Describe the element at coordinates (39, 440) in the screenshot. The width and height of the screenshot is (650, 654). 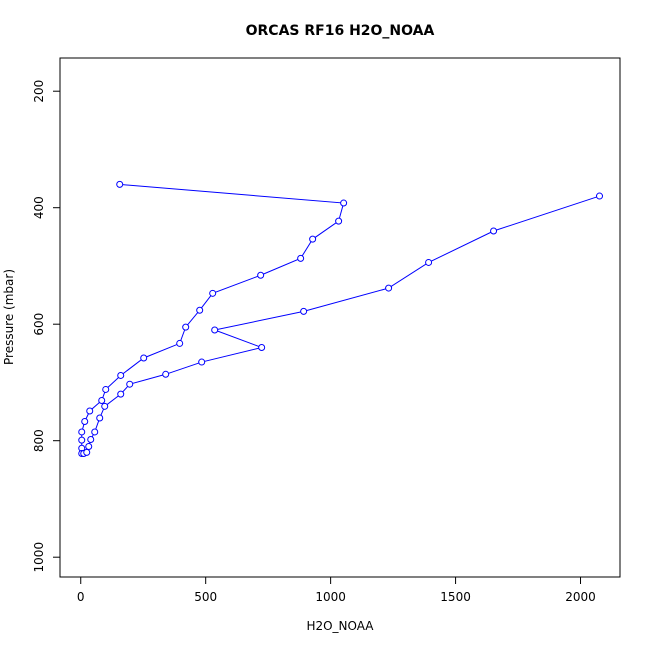
I see `y-tick-label: 800` at that location.